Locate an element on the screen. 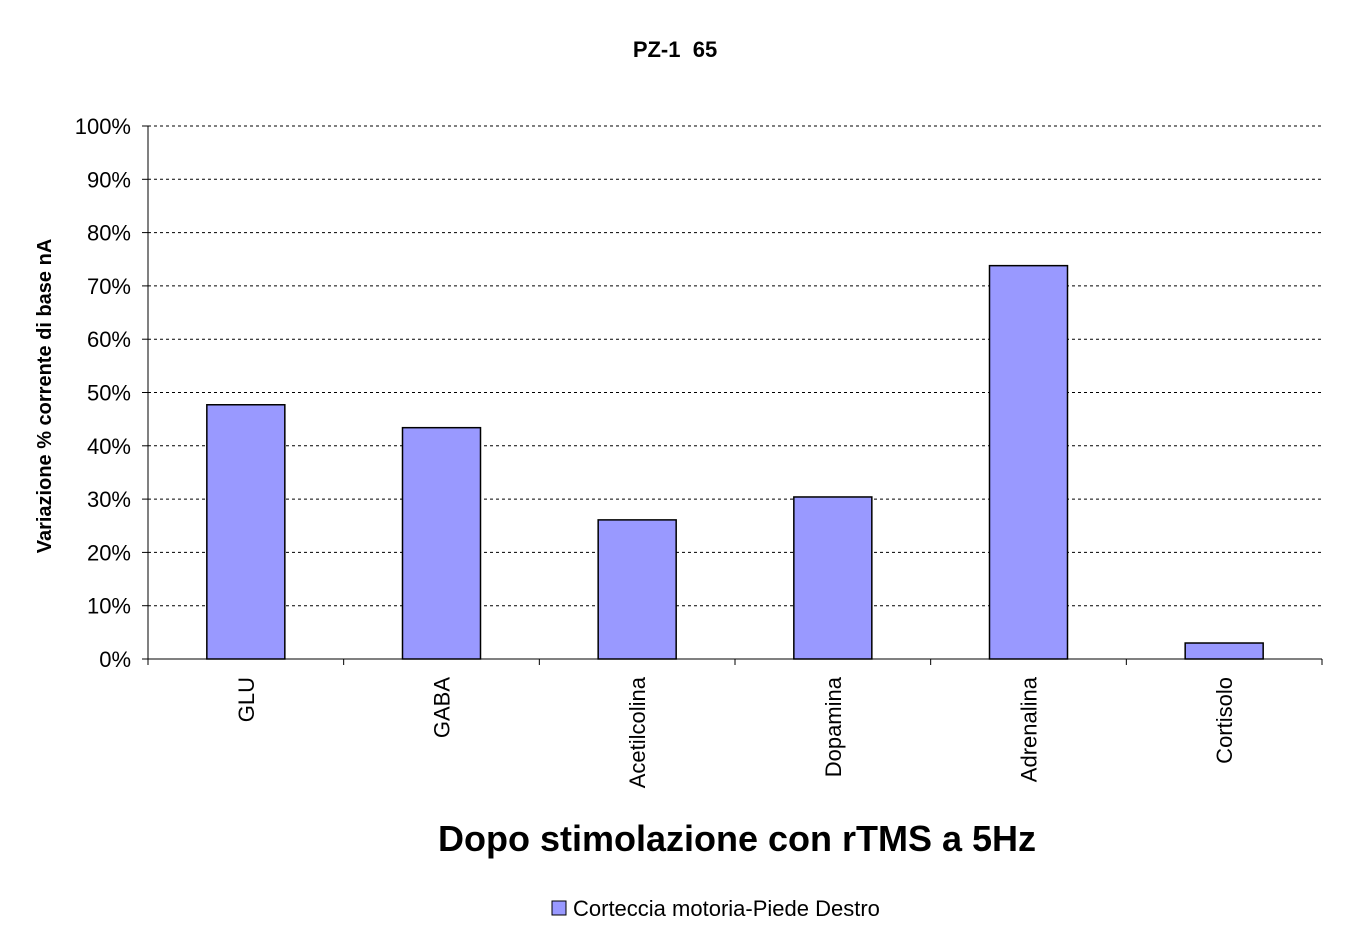 This screenshot has width=1346, height=939. x-axis-title: Dopo stimolazione con rTMS a 5Hz is located at coordinates (737, 838).